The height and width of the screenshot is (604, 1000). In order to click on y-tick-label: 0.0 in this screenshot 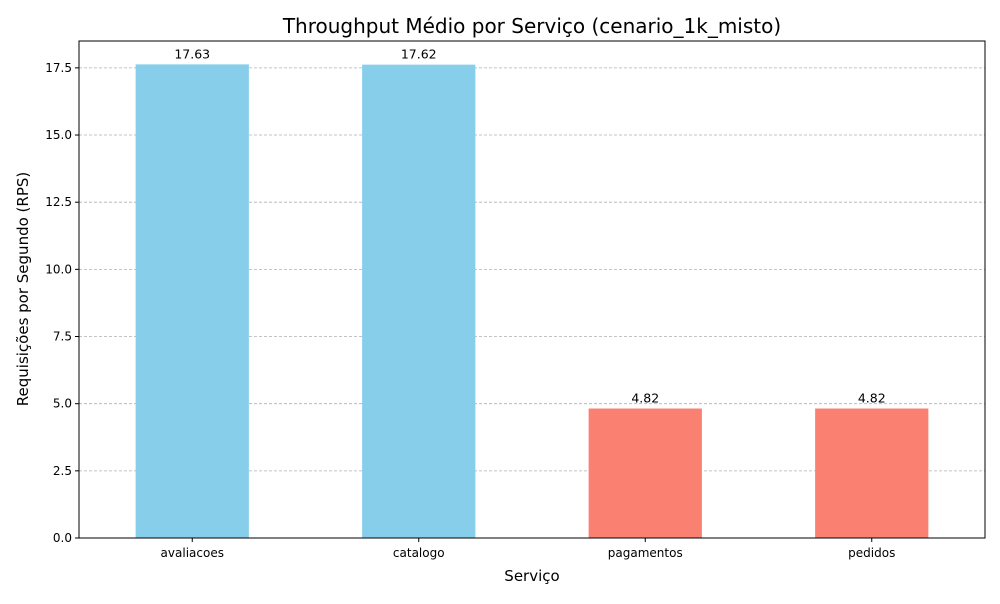, I will do `click(62, 538)`.